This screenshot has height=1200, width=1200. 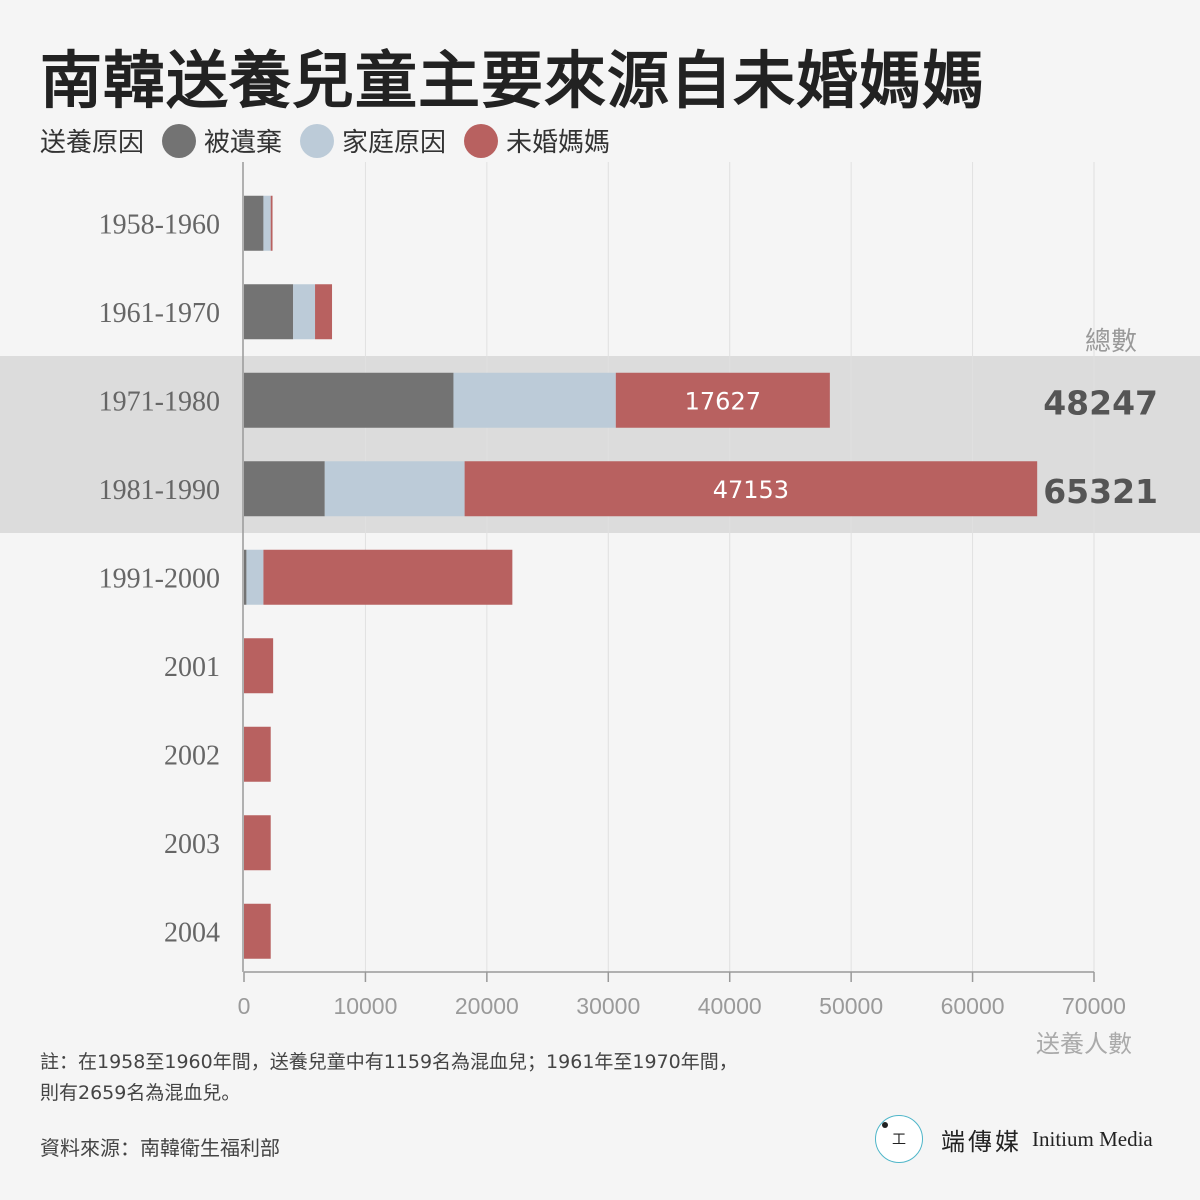 I want to click on category-label-1991-2000: 1991-2000, so click(x=159, y=578).